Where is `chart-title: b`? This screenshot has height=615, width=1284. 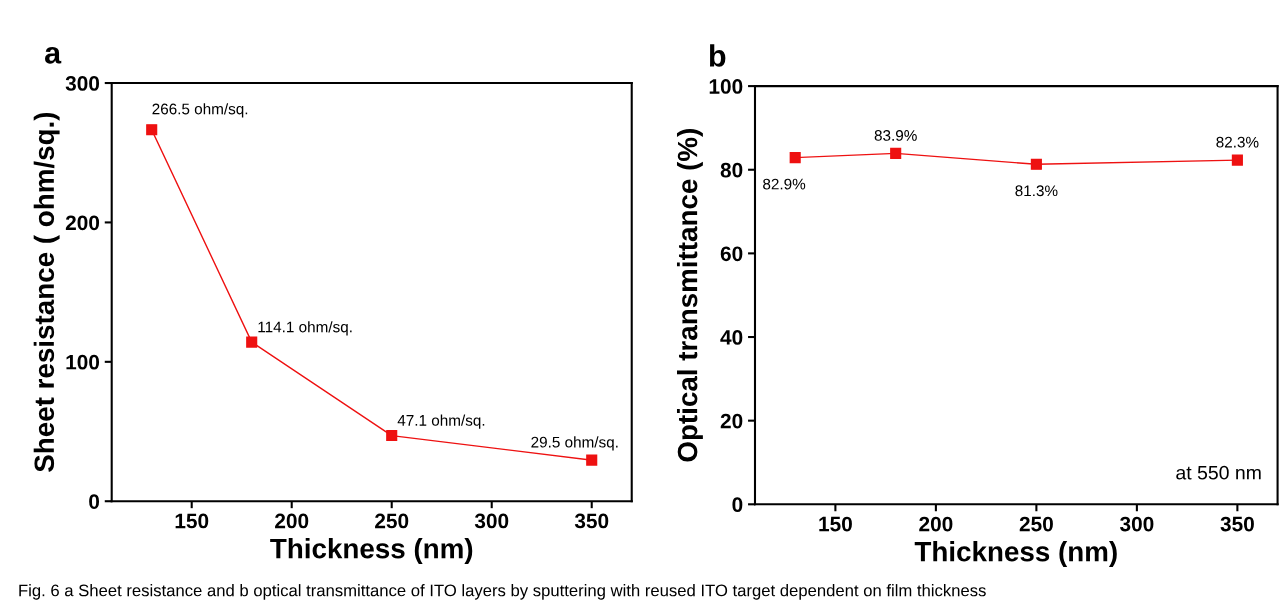
chart-title: b is located at coordinates (717, 55).